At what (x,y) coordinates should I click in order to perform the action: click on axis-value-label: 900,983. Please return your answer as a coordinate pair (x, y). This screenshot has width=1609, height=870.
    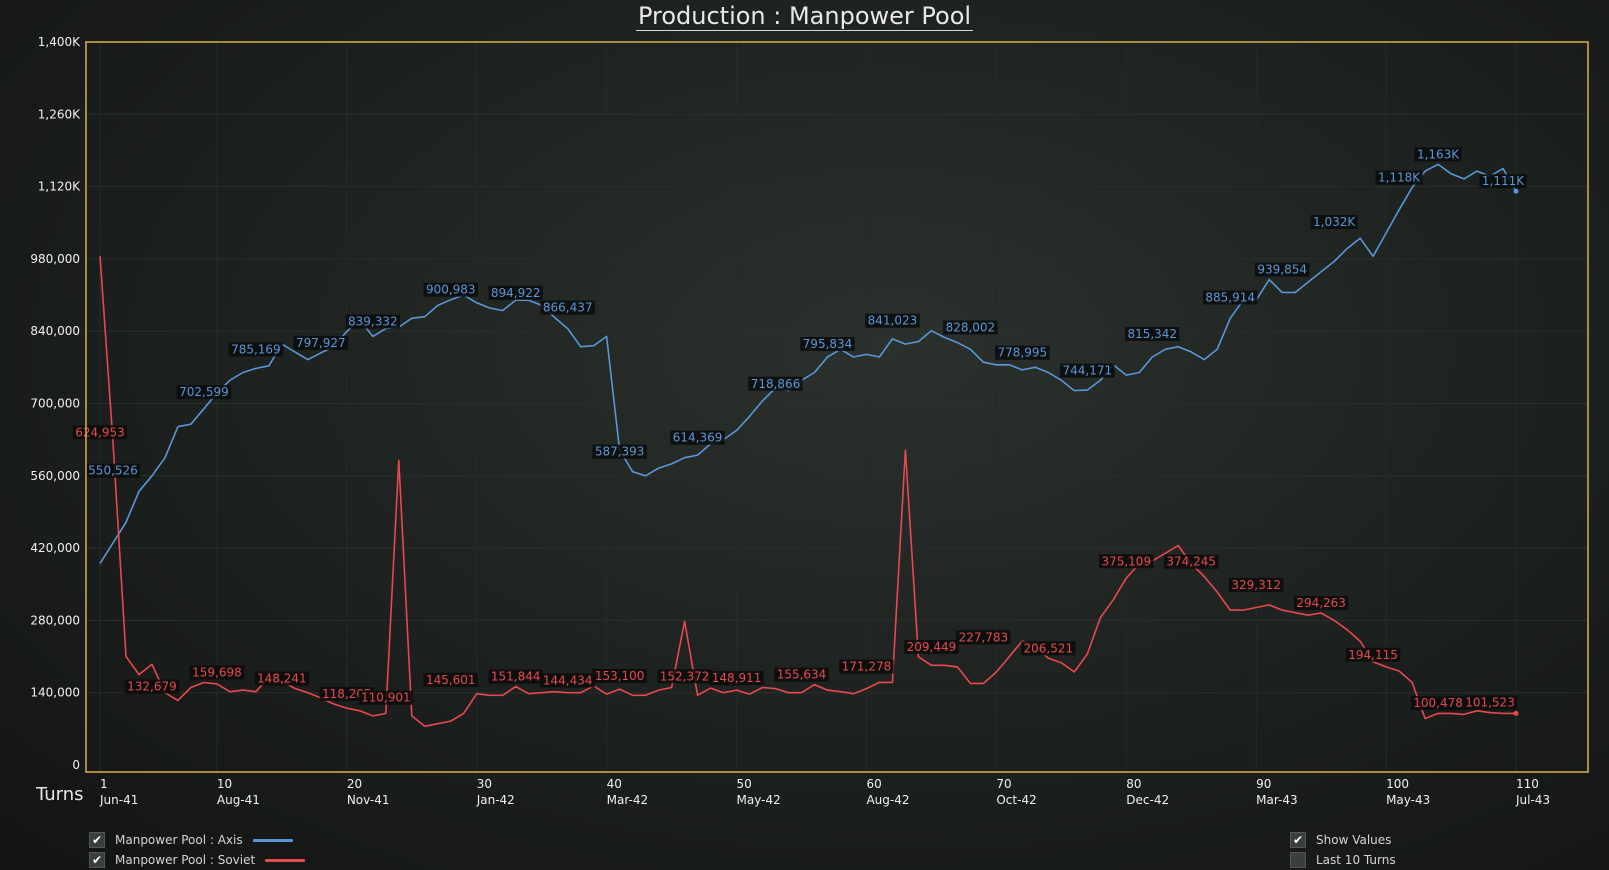
    Looking at the image, I should click on (451, 290).